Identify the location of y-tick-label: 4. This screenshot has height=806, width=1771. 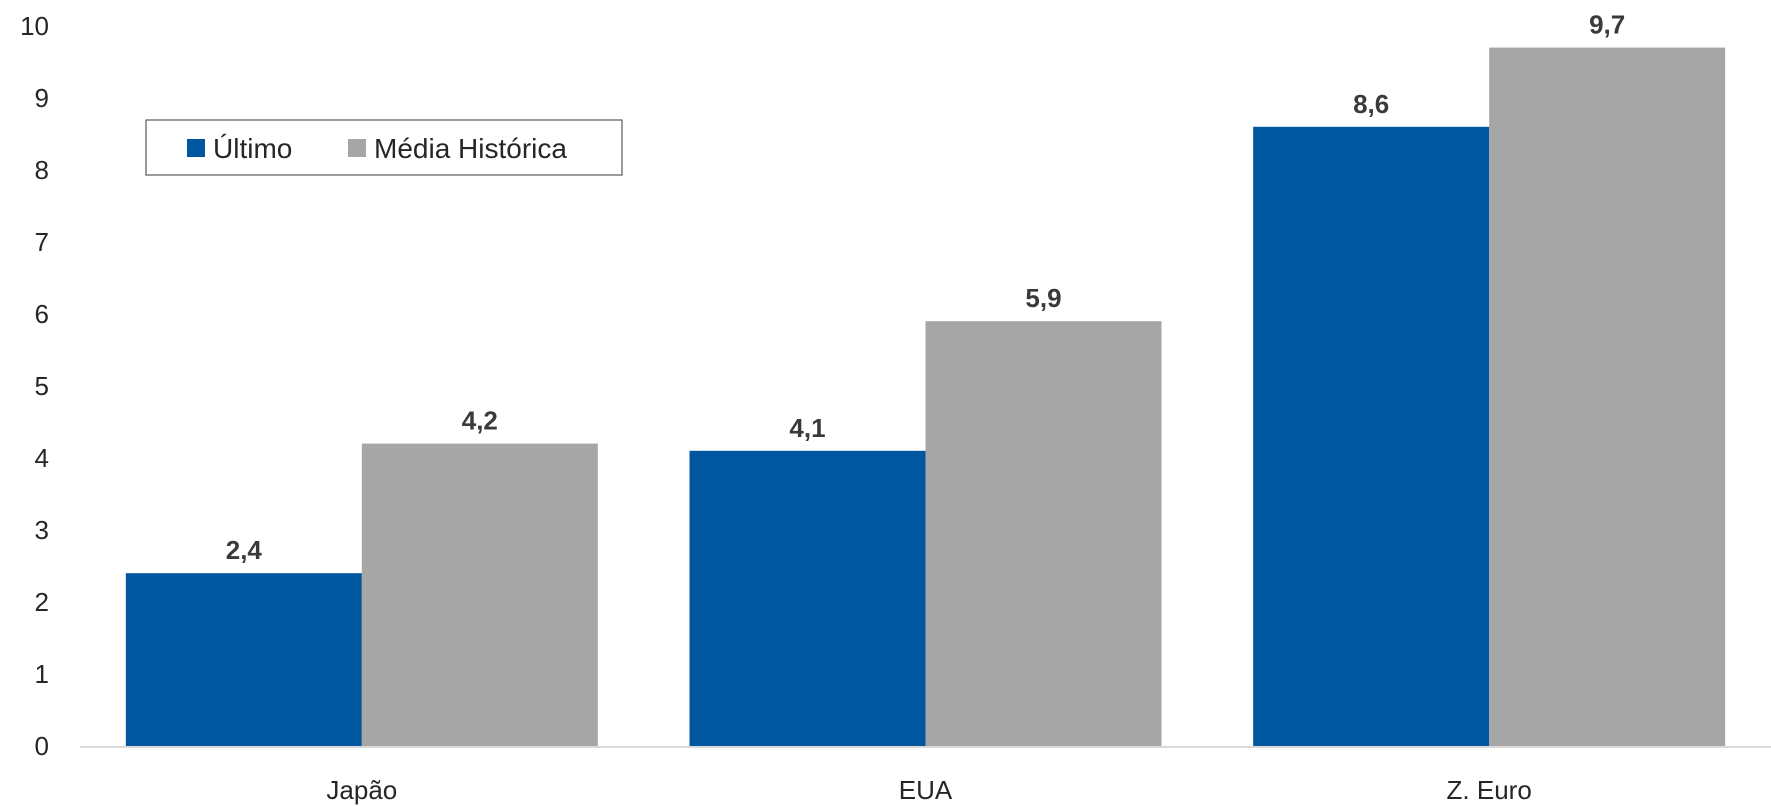
(42, 458).